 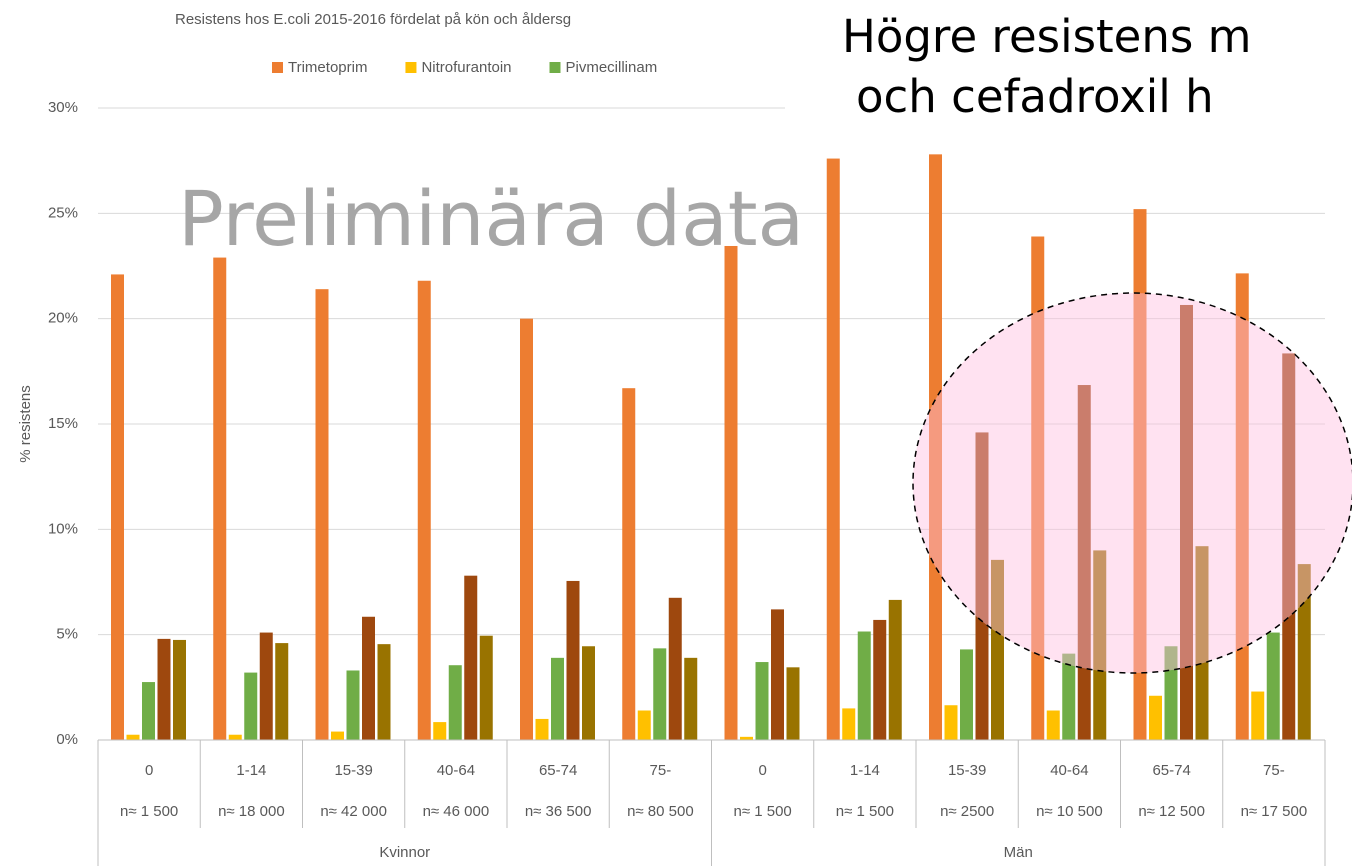 I want to click on x-tick-label: 65-74, so click(x=1171, y=770).